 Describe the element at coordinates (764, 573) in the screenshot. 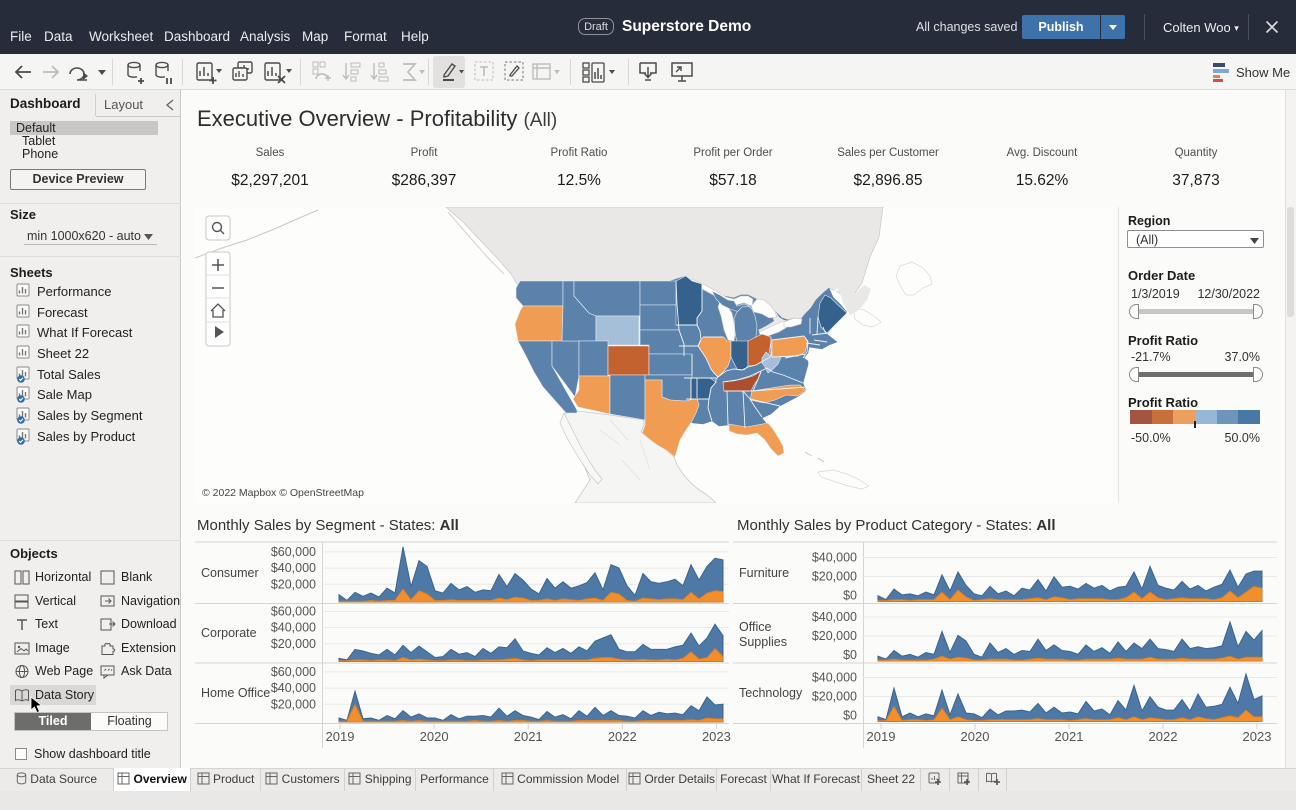

I see `svg-text: Furniture` at that location.